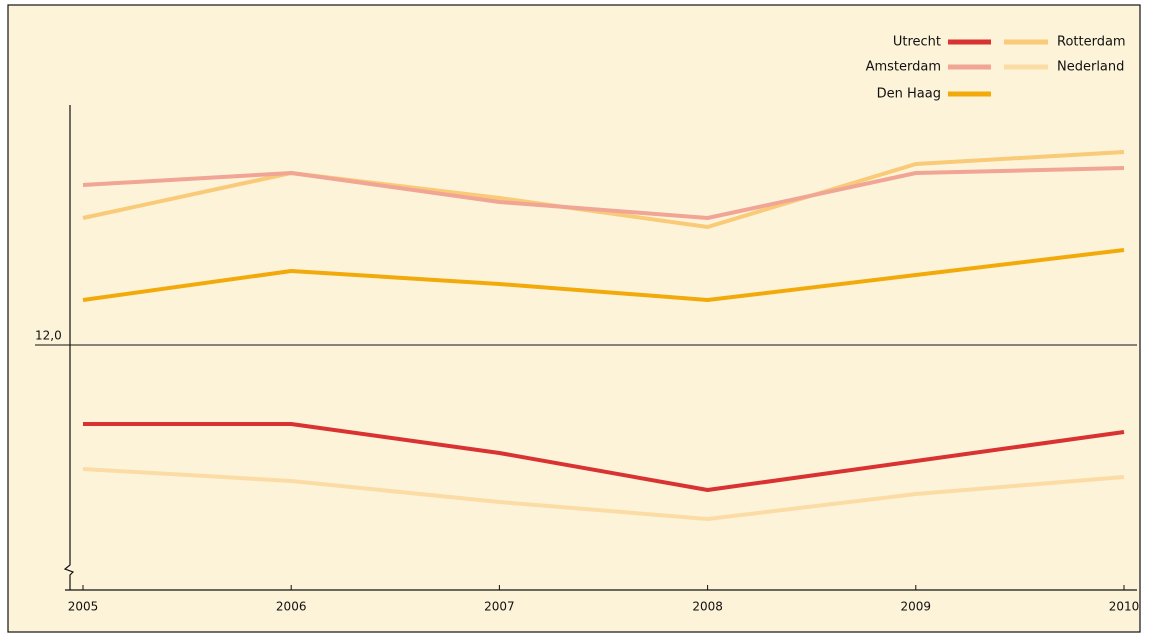 This screenshot has width=1155, height=640. I want to click on legend-label: Nederland, so click(1090, 67).